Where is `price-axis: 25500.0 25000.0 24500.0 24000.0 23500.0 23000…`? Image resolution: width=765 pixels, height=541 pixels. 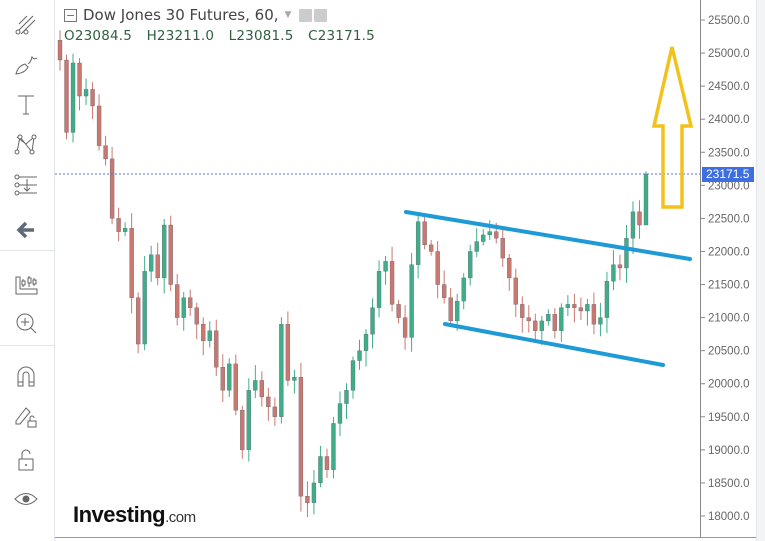
price-axis: 25500.0 25000.0 24500.0 24000.0 23500.0 23000… is located at coordinates (725, 269).